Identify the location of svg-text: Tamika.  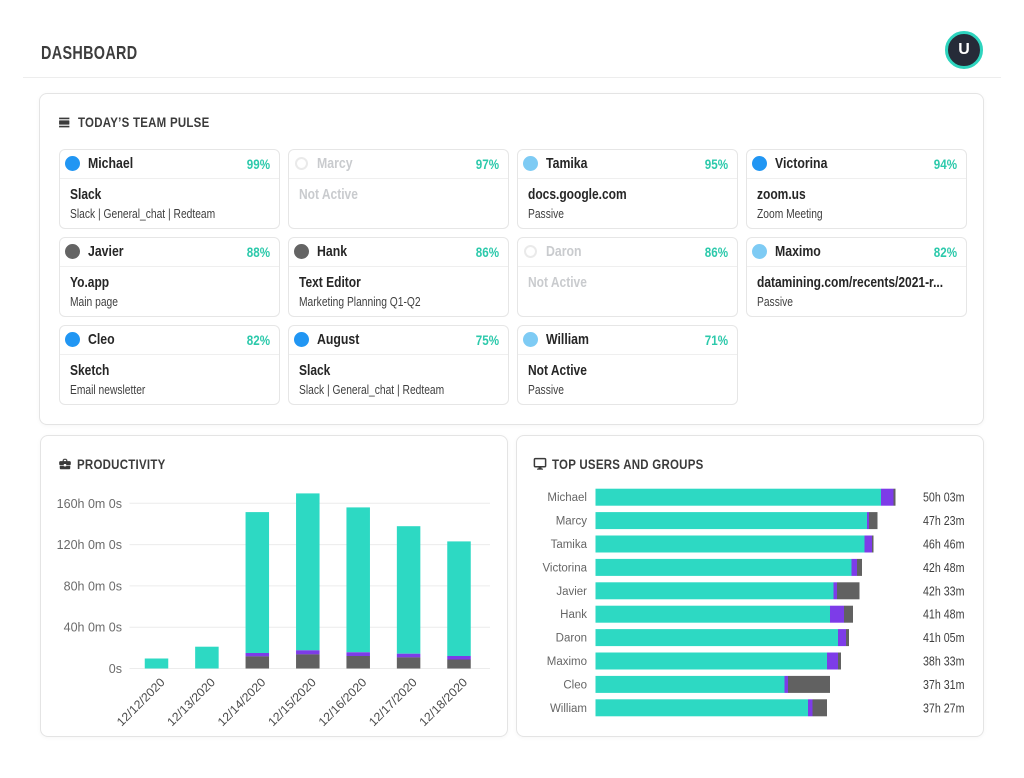
(569, 545).